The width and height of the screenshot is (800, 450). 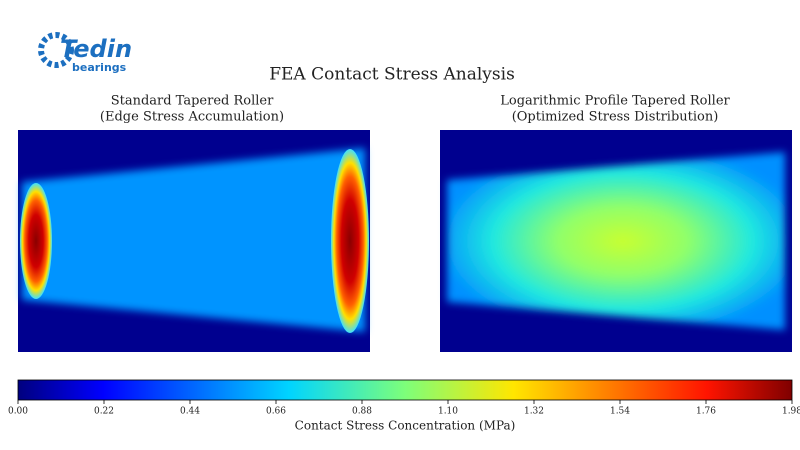 I want to click on colorbar-tick-label: 1.98, so click(x=791, y=412).